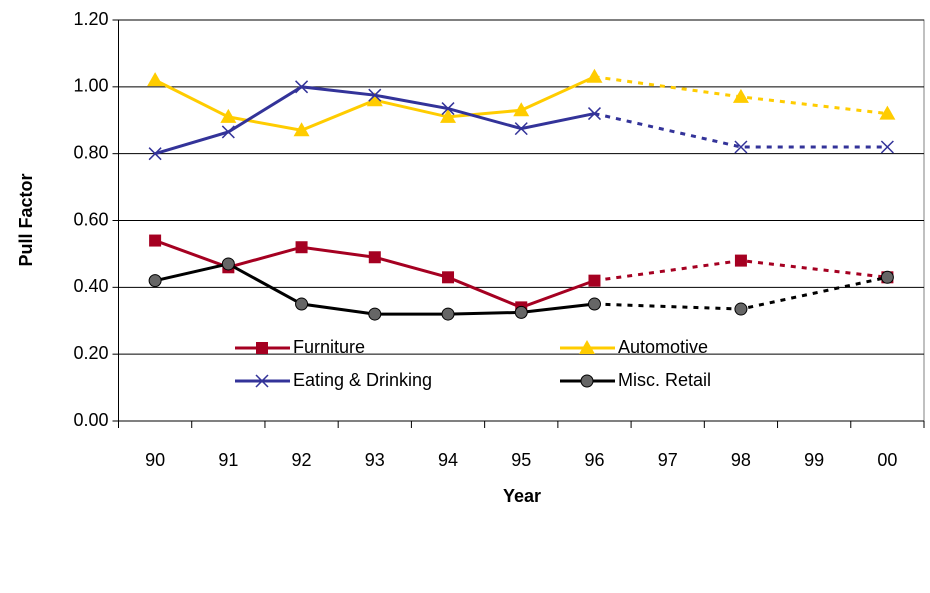 This screenshot has width=930, height=593. What do you see at coordinates (90, 286) in the screenshot?
I see `y-tick-label: 0.40` at bounding box center [90, 286].